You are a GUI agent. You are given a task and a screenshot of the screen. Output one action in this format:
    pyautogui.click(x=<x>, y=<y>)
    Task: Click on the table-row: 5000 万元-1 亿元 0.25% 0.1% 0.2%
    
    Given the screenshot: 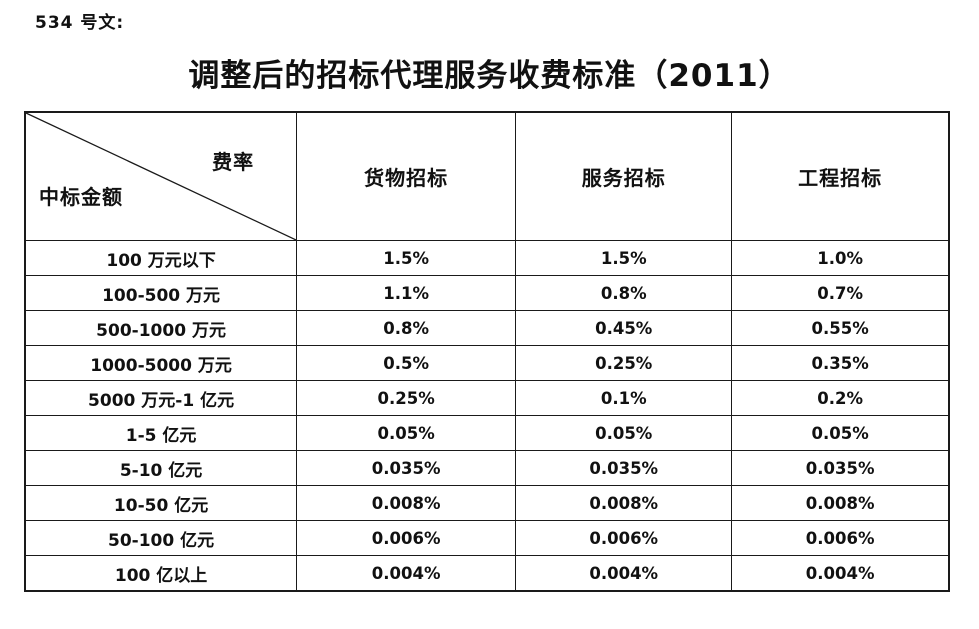 What is the action you would take?
    pyautogui.click(x=487, y=398)
    